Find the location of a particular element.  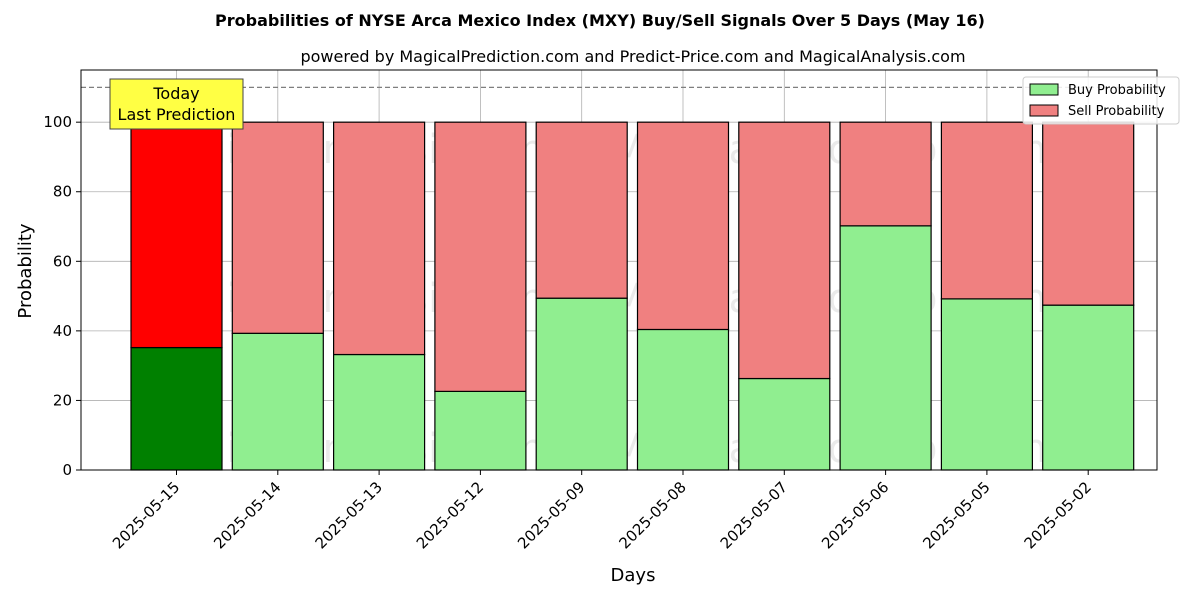

x-tick-label: 2025-05-12 is located at coordinates (450, 515).